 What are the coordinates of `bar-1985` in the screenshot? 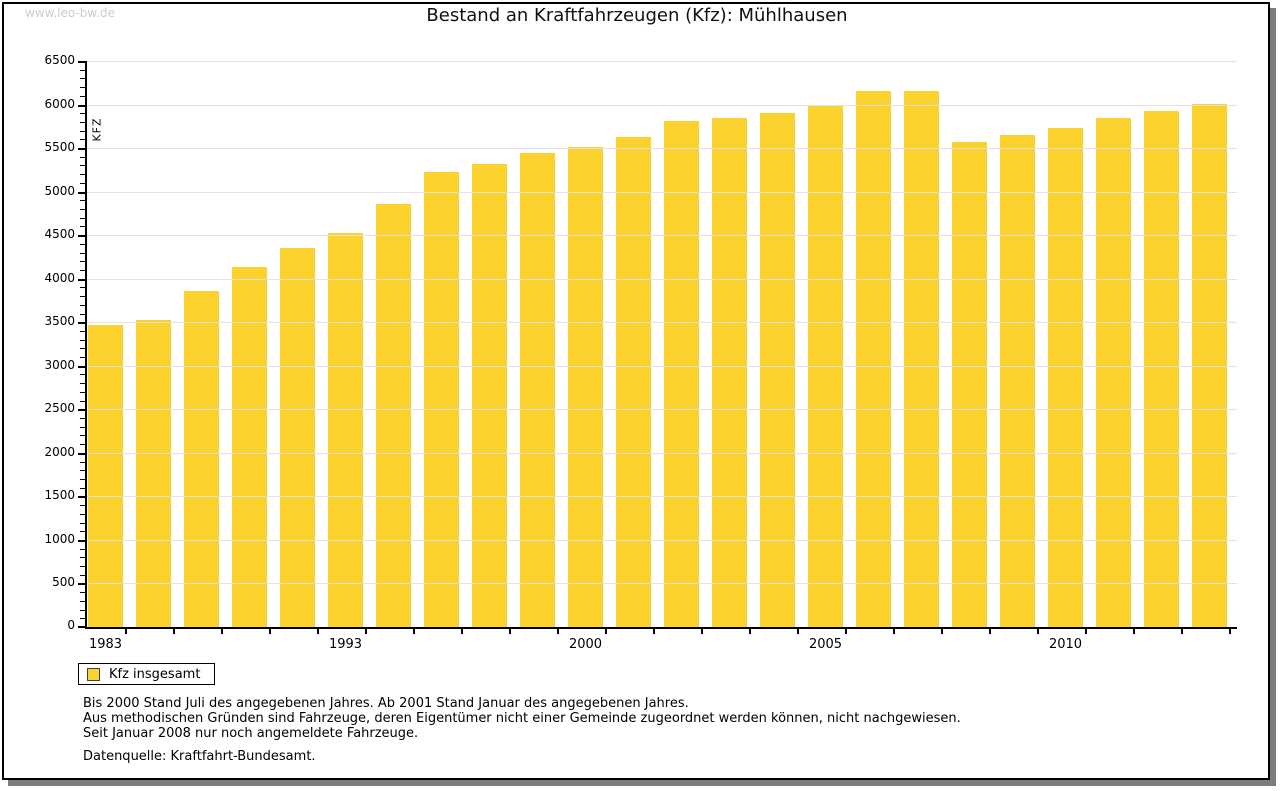 It's located at (153, 473).